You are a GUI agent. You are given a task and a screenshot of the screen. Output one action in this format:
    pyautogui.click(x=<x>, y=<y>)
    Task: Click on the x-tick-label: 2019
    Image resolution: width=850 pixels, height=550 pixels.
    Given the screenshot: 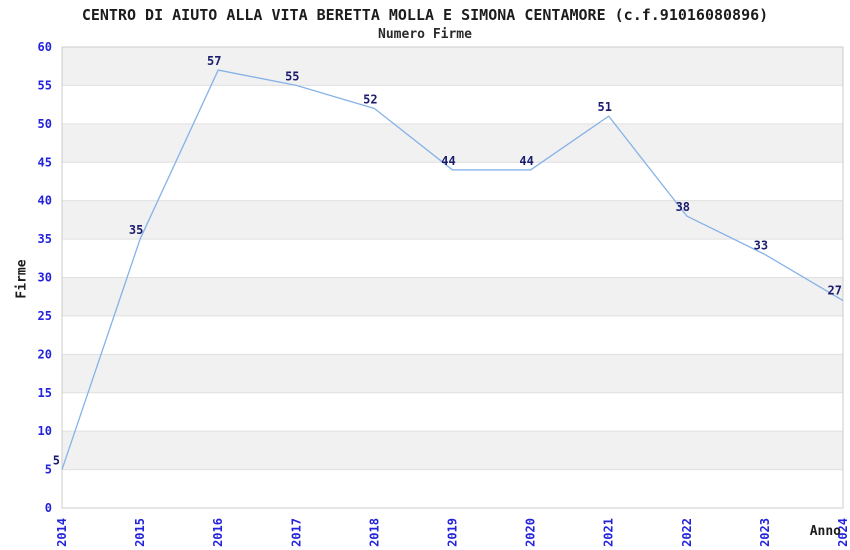 What is the action you would take?
    pyautogui.click(x=453, y=532)
    